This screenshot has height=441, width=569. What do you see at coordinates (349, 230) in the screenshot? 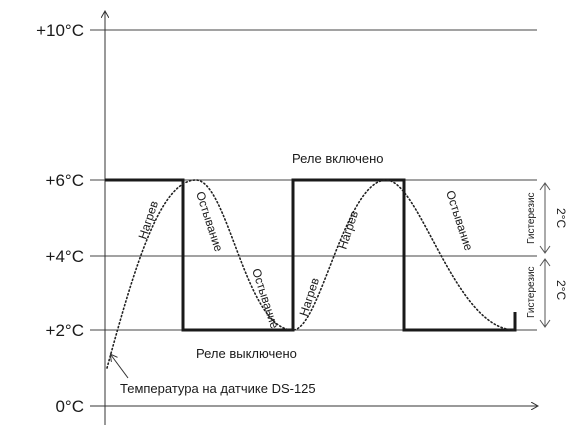
I see `curve-label-heat-3: Нагрев` at bounding box center [349, 230].